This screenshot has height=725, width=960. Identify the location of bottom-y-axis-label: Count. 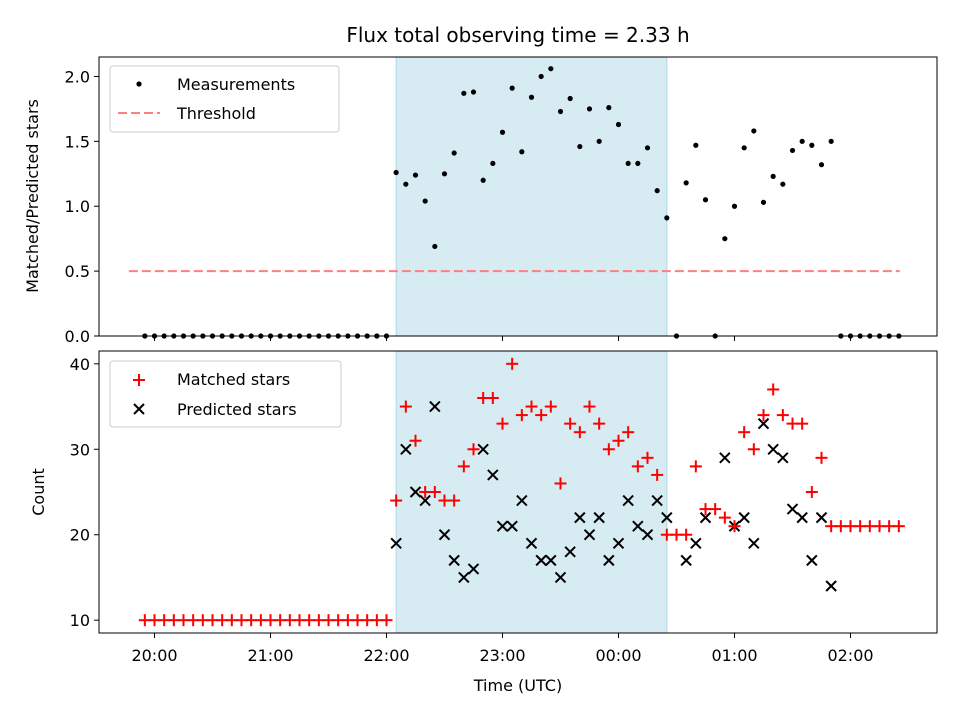
(38, 492).